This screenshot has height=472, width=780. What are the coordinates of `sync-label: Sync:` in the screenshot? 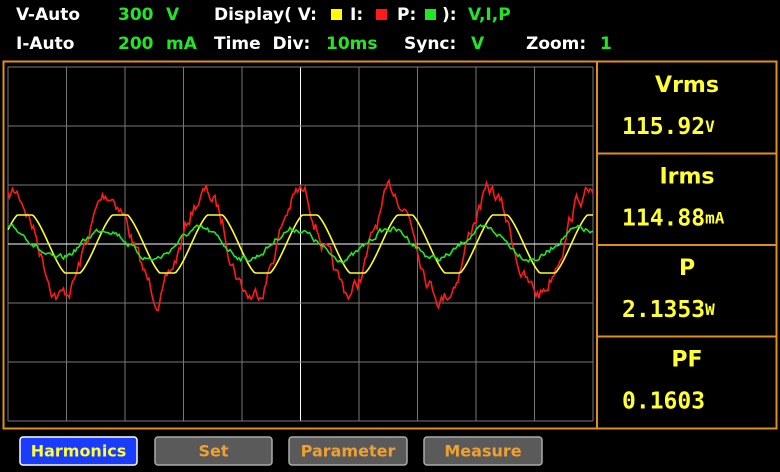 It's located at (430, 44).